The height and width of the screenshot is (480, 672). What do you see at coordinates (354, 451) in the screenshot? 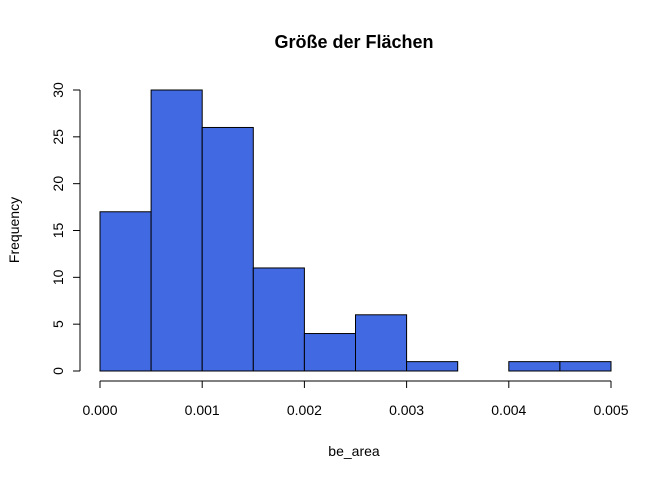
I see `x-axis-label: be_area` at bounding box center [354, 451].